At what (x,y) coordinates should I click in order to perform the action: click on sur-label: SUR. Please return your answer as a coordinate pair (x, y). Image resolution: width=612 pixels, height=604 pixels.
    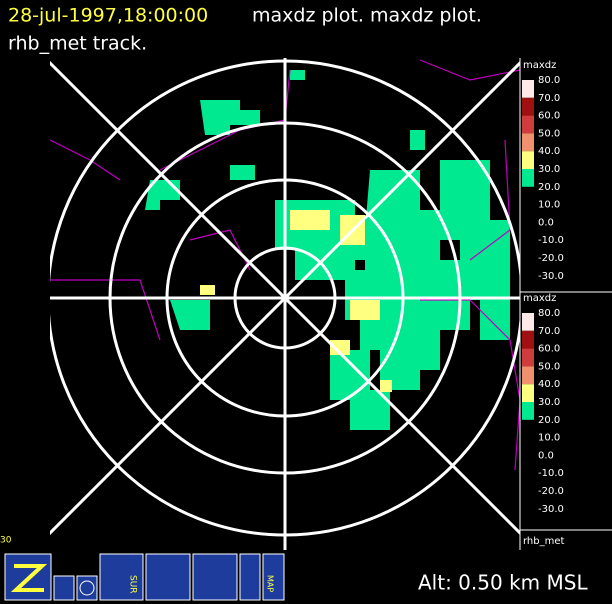
    Looking at the image, I should click on (133, 584).